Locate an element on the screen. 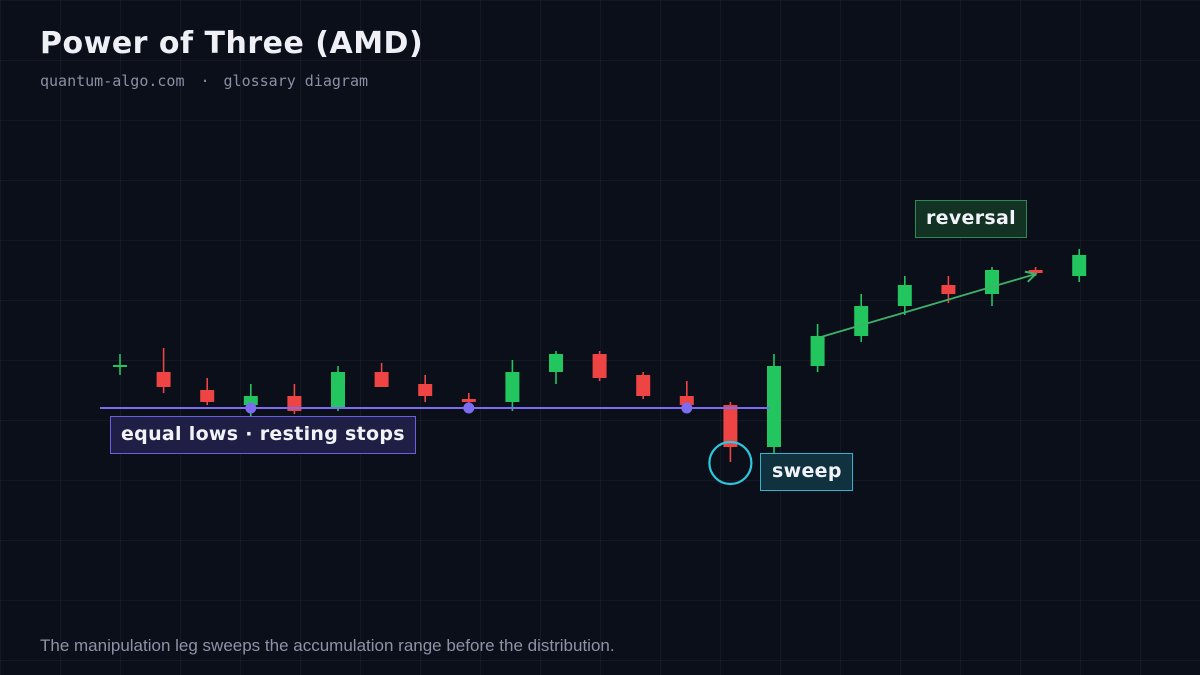 The image size is (1200, 675). subtitle: quantum-algo.com · glossary diagram is located at coordinates (204, 81).